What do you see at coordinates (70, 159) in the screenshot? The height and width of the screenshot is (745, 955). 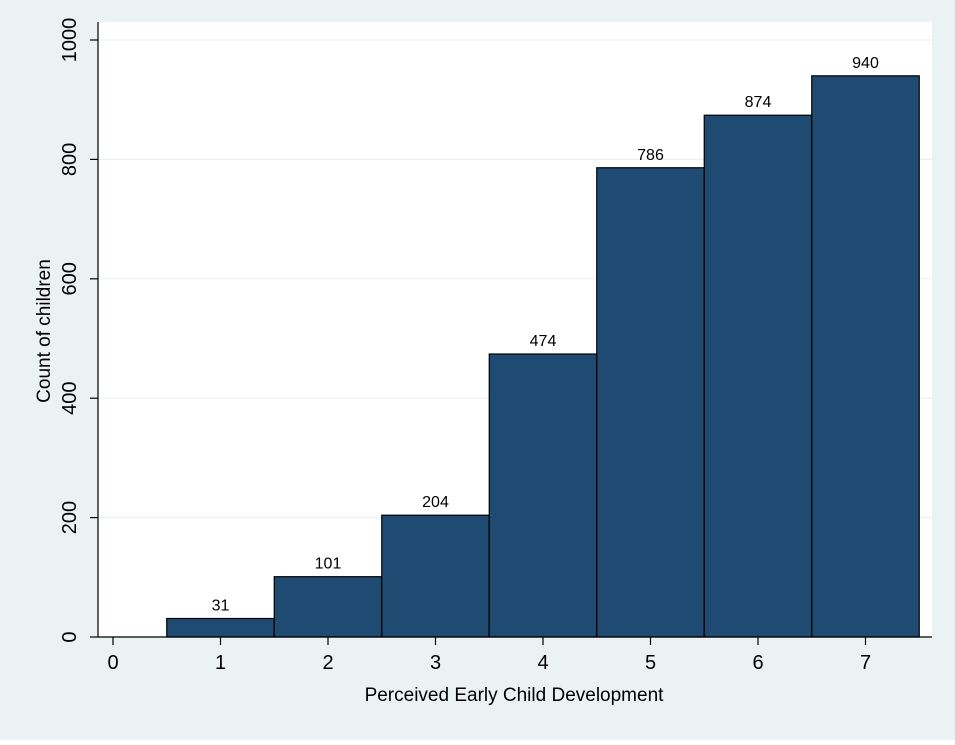 I see `y-tick-label-800: 800` at bounding box center [70, 159].